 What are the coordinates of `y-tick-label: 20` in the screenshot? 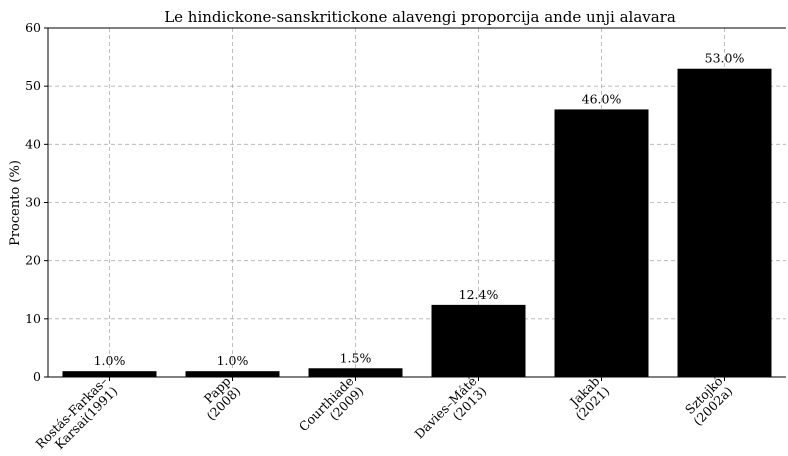 It's located at (33, 260).